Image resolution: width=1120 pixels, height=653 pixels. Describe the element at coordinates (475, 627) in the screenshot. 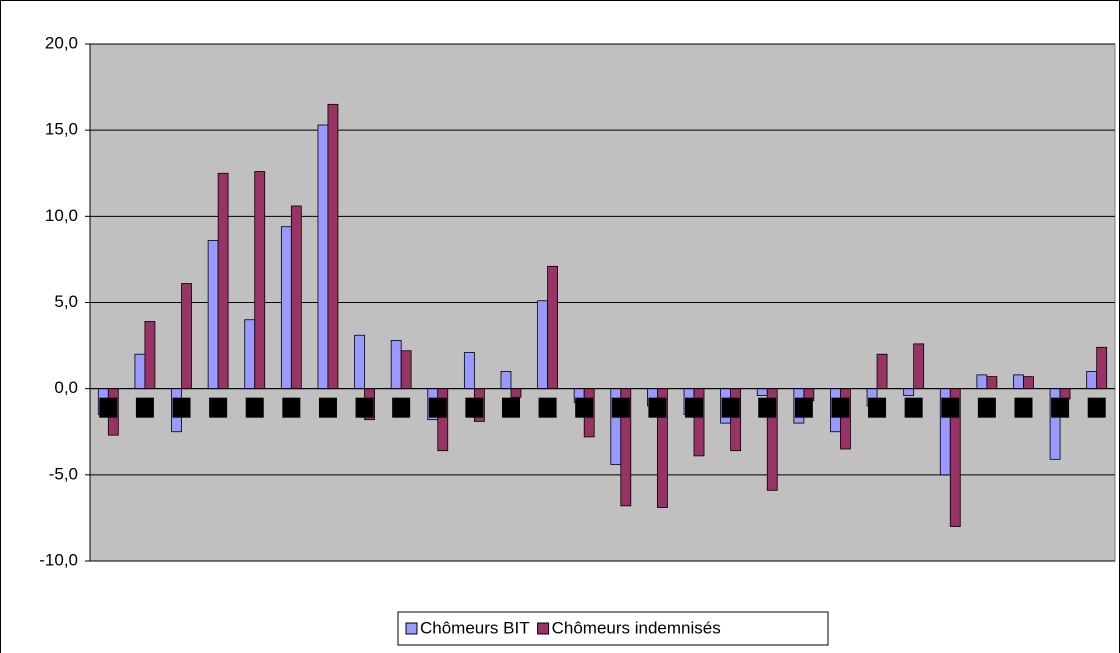

I see `legend-label: Chômeurs BIT` at that location.